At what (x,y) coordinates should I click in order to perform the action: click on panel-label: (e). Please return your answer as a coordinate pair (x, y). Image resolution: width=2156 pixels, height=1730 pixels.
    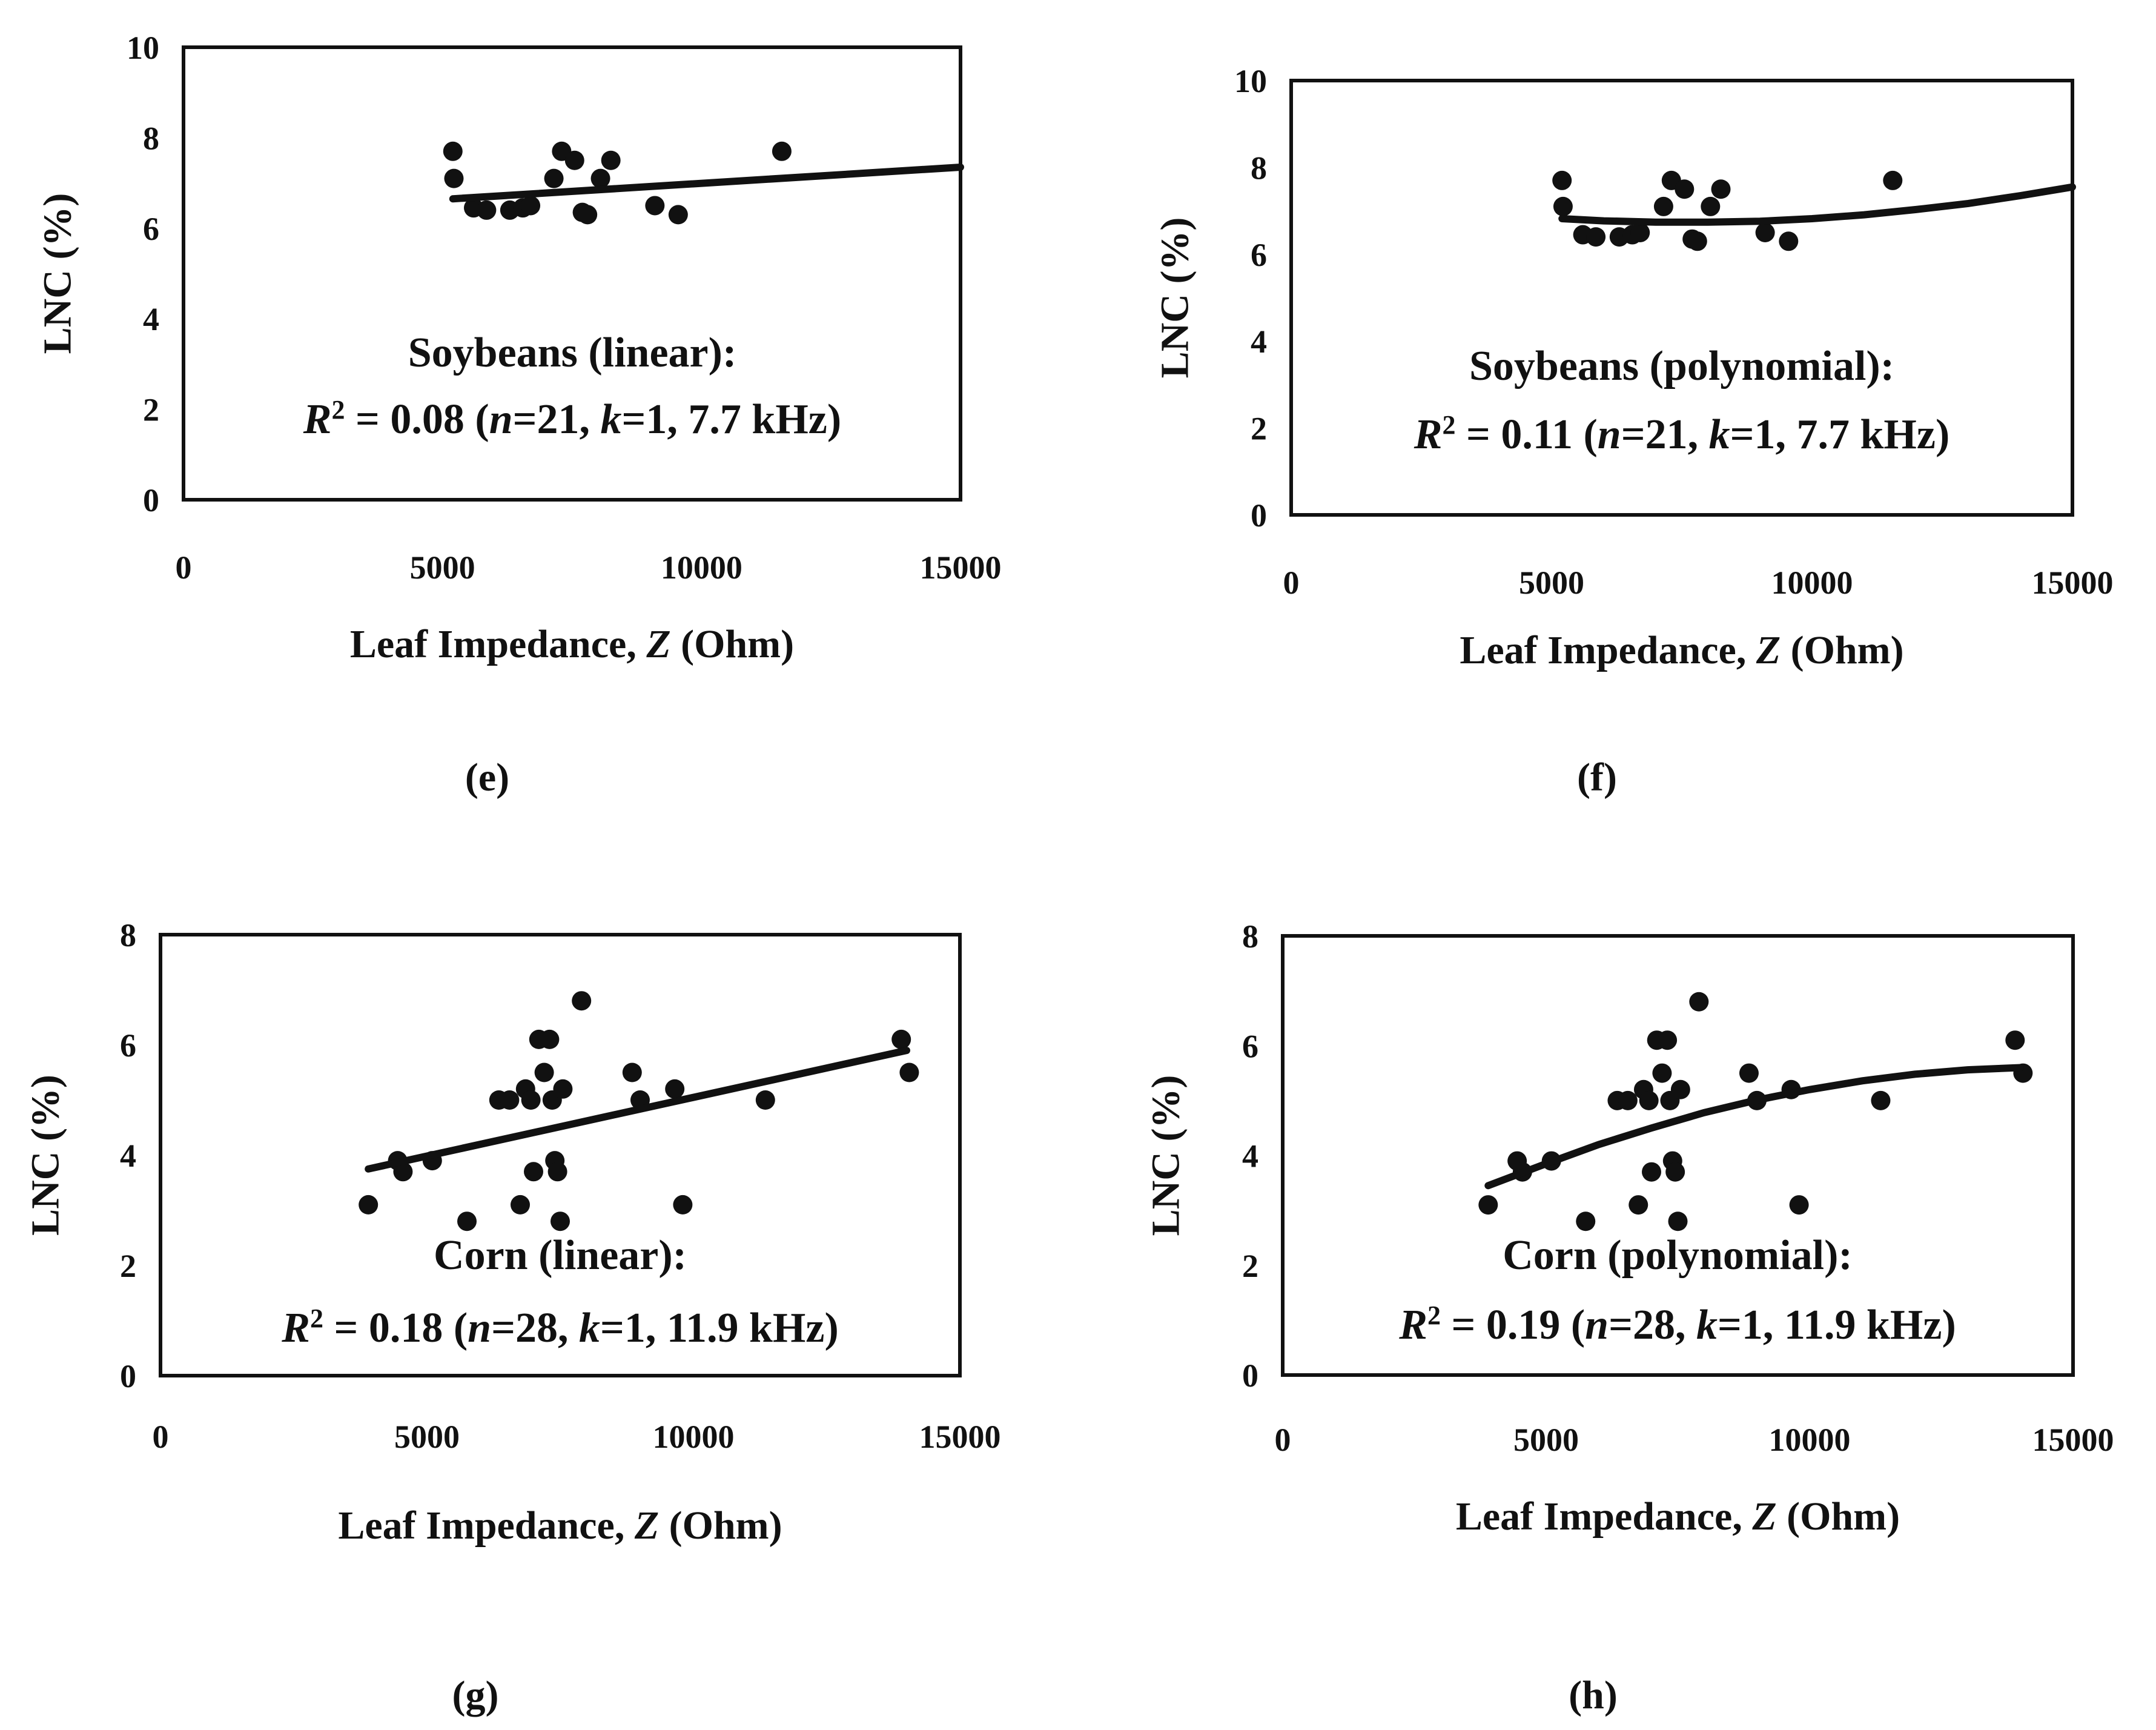
    Looking at the image, I should click on (487, 777).